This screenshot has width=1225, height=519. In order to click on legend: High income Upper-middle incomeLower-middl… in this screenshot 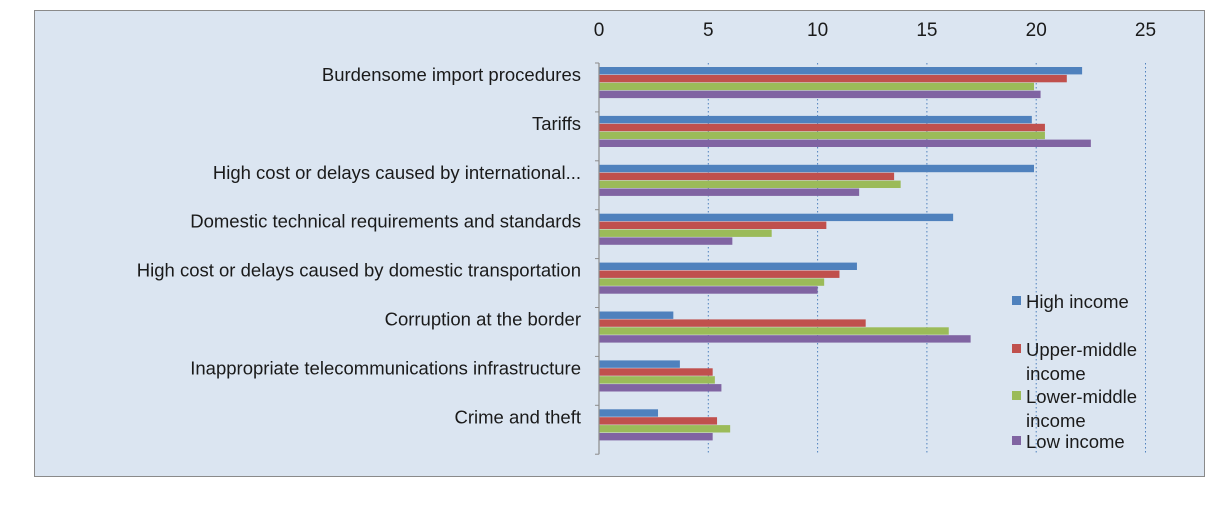, I will do `click(1074, 371)`.